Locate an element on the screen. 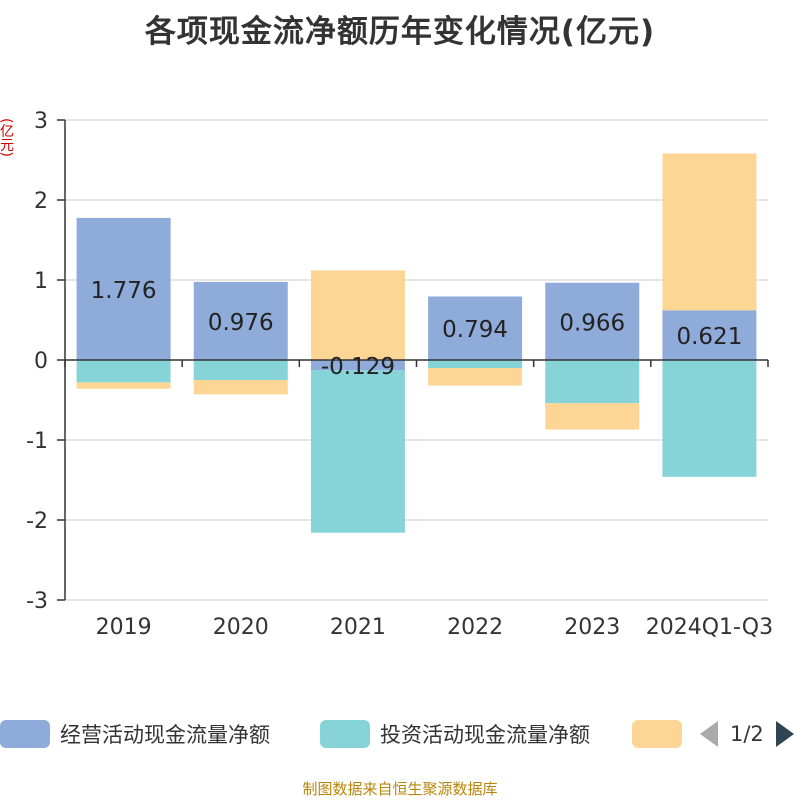 Image resolution: width=800 pixels, height=800 pixels. legend: 经营活动现金流量净额 投资活动现金流量净额 1/2 is located at coordinates (400, 734).